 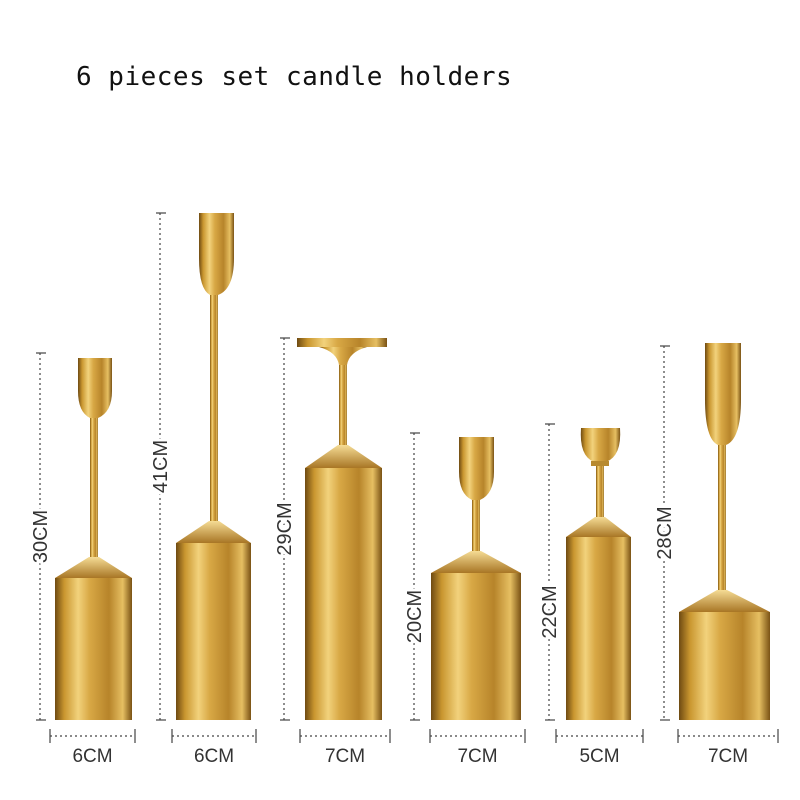 I want to click on candle-holder-2: 41CM 6CM, so click(x=202, y=489).